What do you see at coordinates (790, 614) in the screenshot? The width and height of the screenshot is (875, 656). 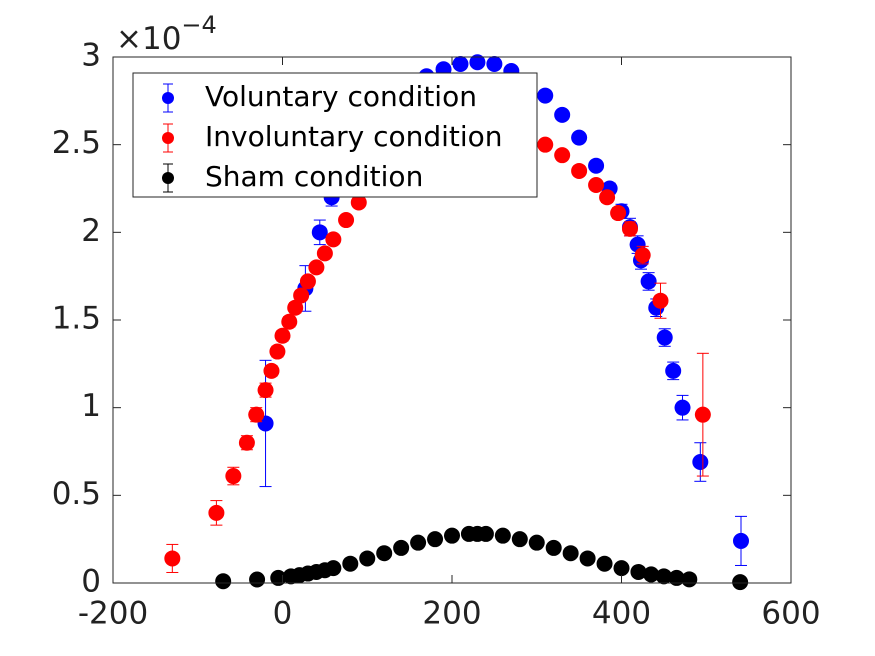 I see `x-tick-label: 600` at bounding box center [790, 614].